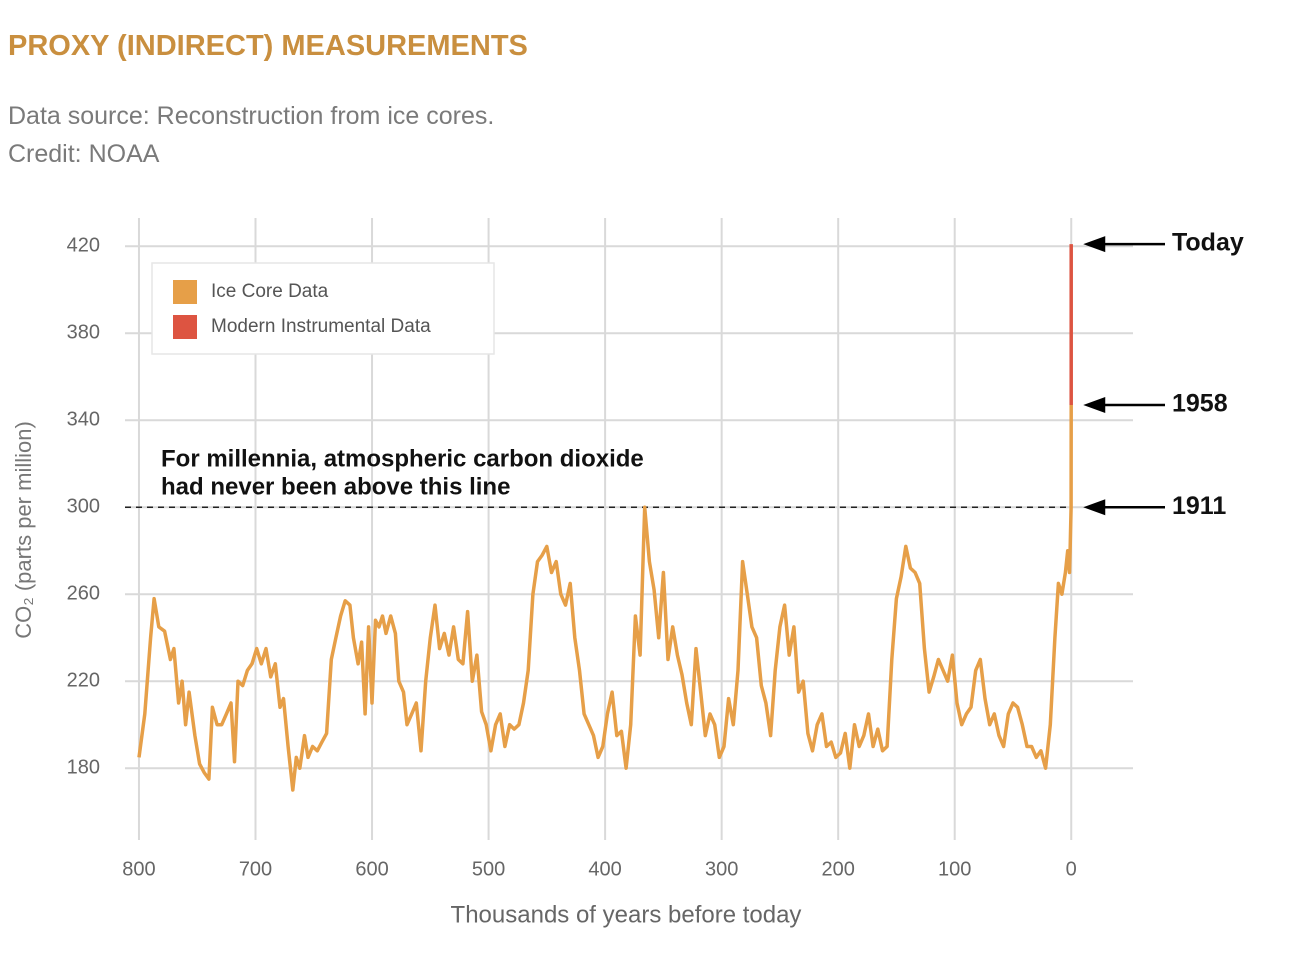  I want to click on y-tick-label: 420, so click(83, 246).